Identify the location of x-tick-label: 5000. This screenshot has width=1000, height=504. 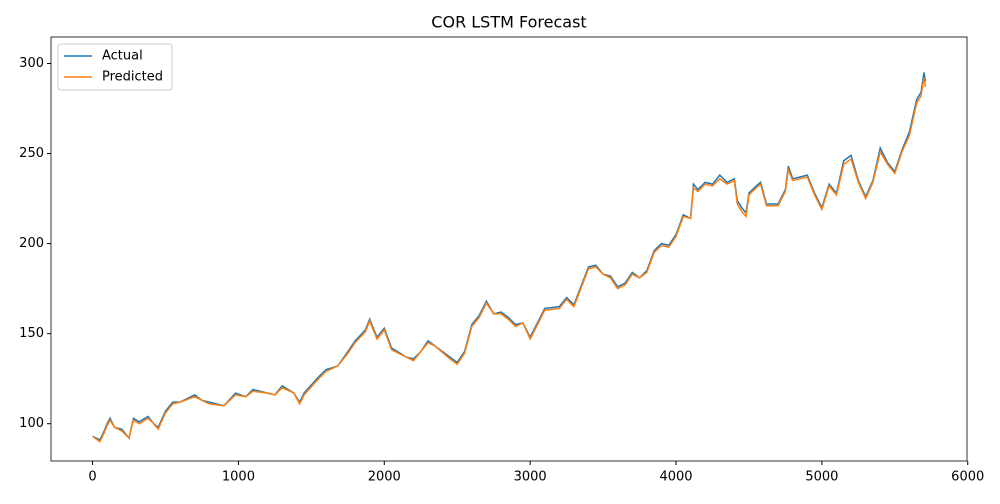
(821, 477).